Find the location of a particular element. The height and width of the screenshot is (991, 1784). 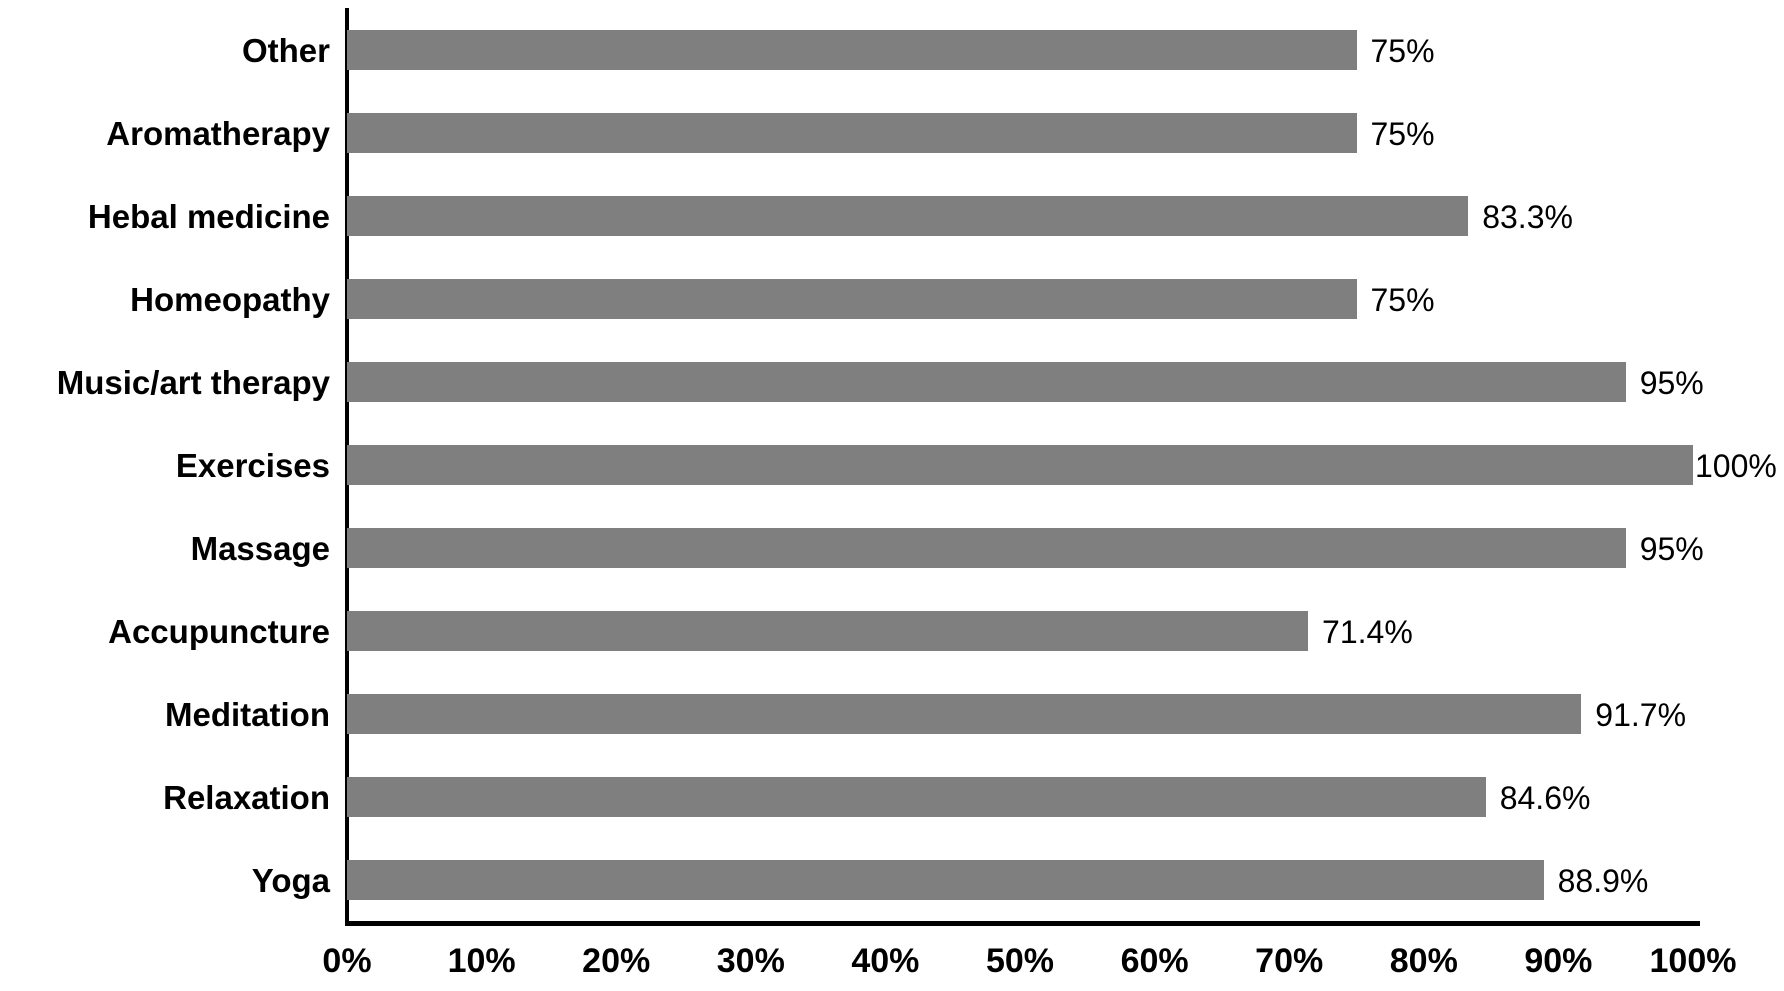

category-label: Accupuncture is located at coordinates (219, 631).